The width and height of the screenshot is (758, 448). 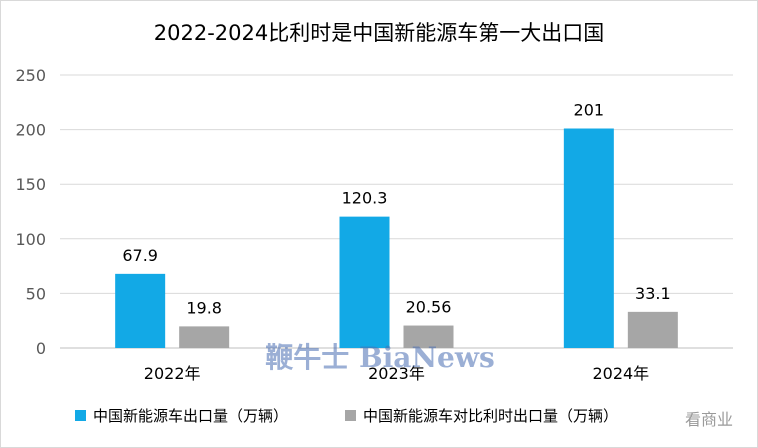 I want to click on legend: 中国新能源车出口量（万辆） 中国新能源车对比利时出口量（万辆）, so click(x=346, y=416).